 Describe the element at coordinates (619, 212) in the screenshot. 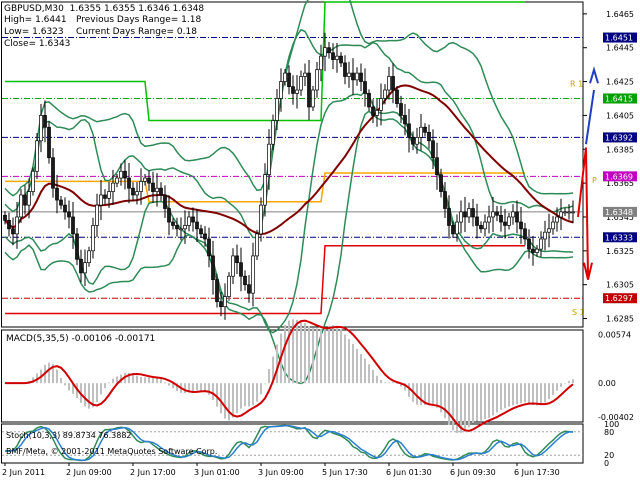

I see `price-level-label: 1.6348` at that location.